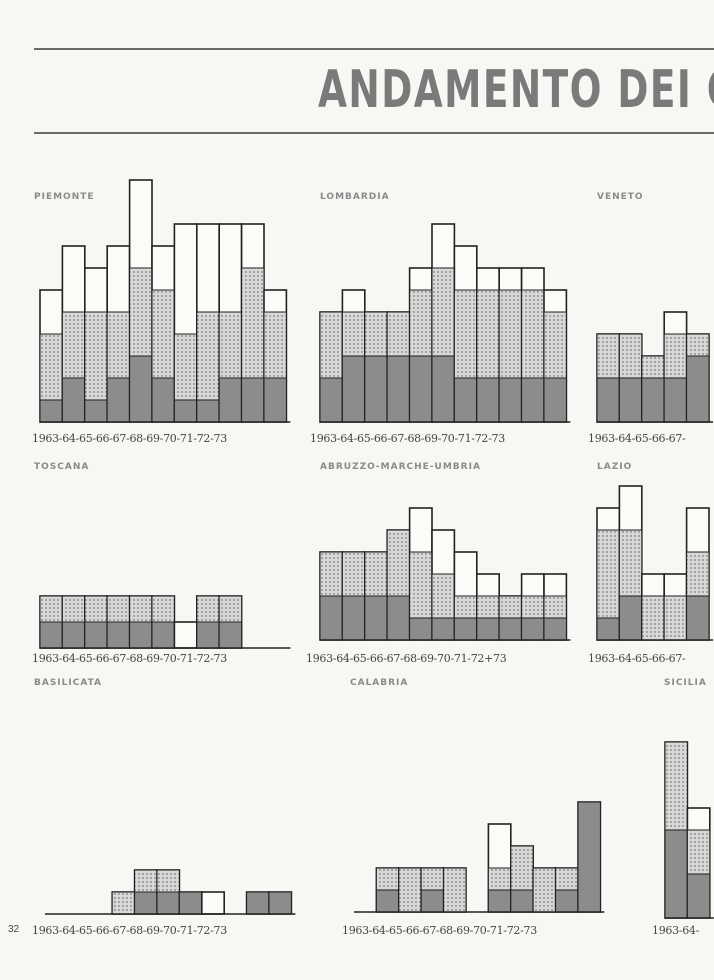 This screenshot has height=980, width=714. What do you see at coordinates (62, 467) in the screenshot?
I see `region-label-toscana: TOSCANA` at bounding box center [62, 467].